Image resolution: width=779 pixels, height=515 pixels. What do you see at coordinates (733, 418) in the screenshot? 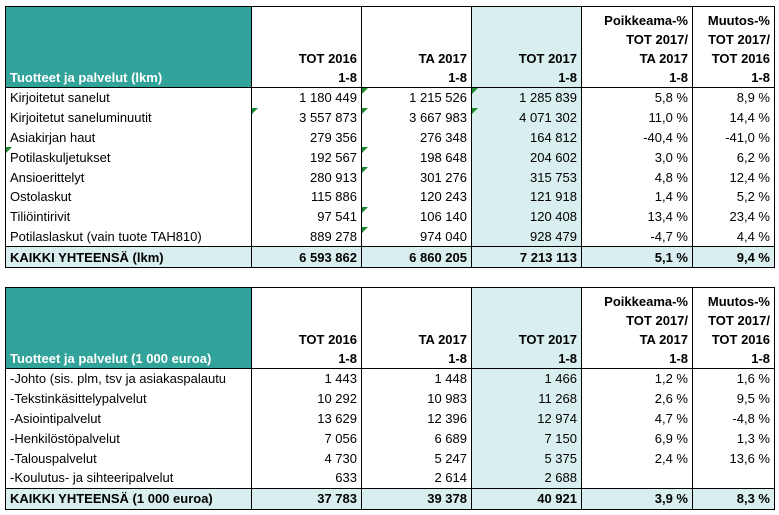
I see `cell-change: -4,8 %` at bounding box center [733, 418].